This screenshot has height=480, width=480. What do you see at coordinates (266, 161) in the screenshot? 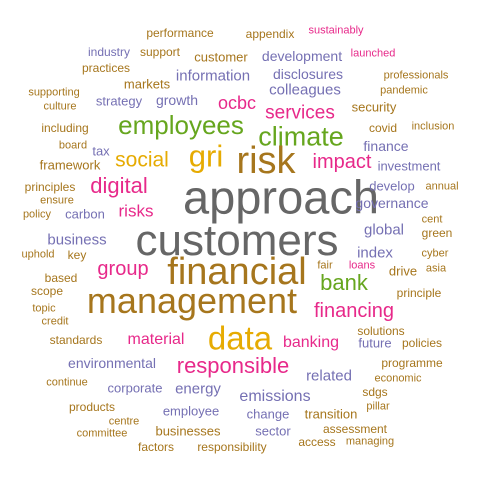
I see `word-risk: risk` at bounding box center [266, 161].